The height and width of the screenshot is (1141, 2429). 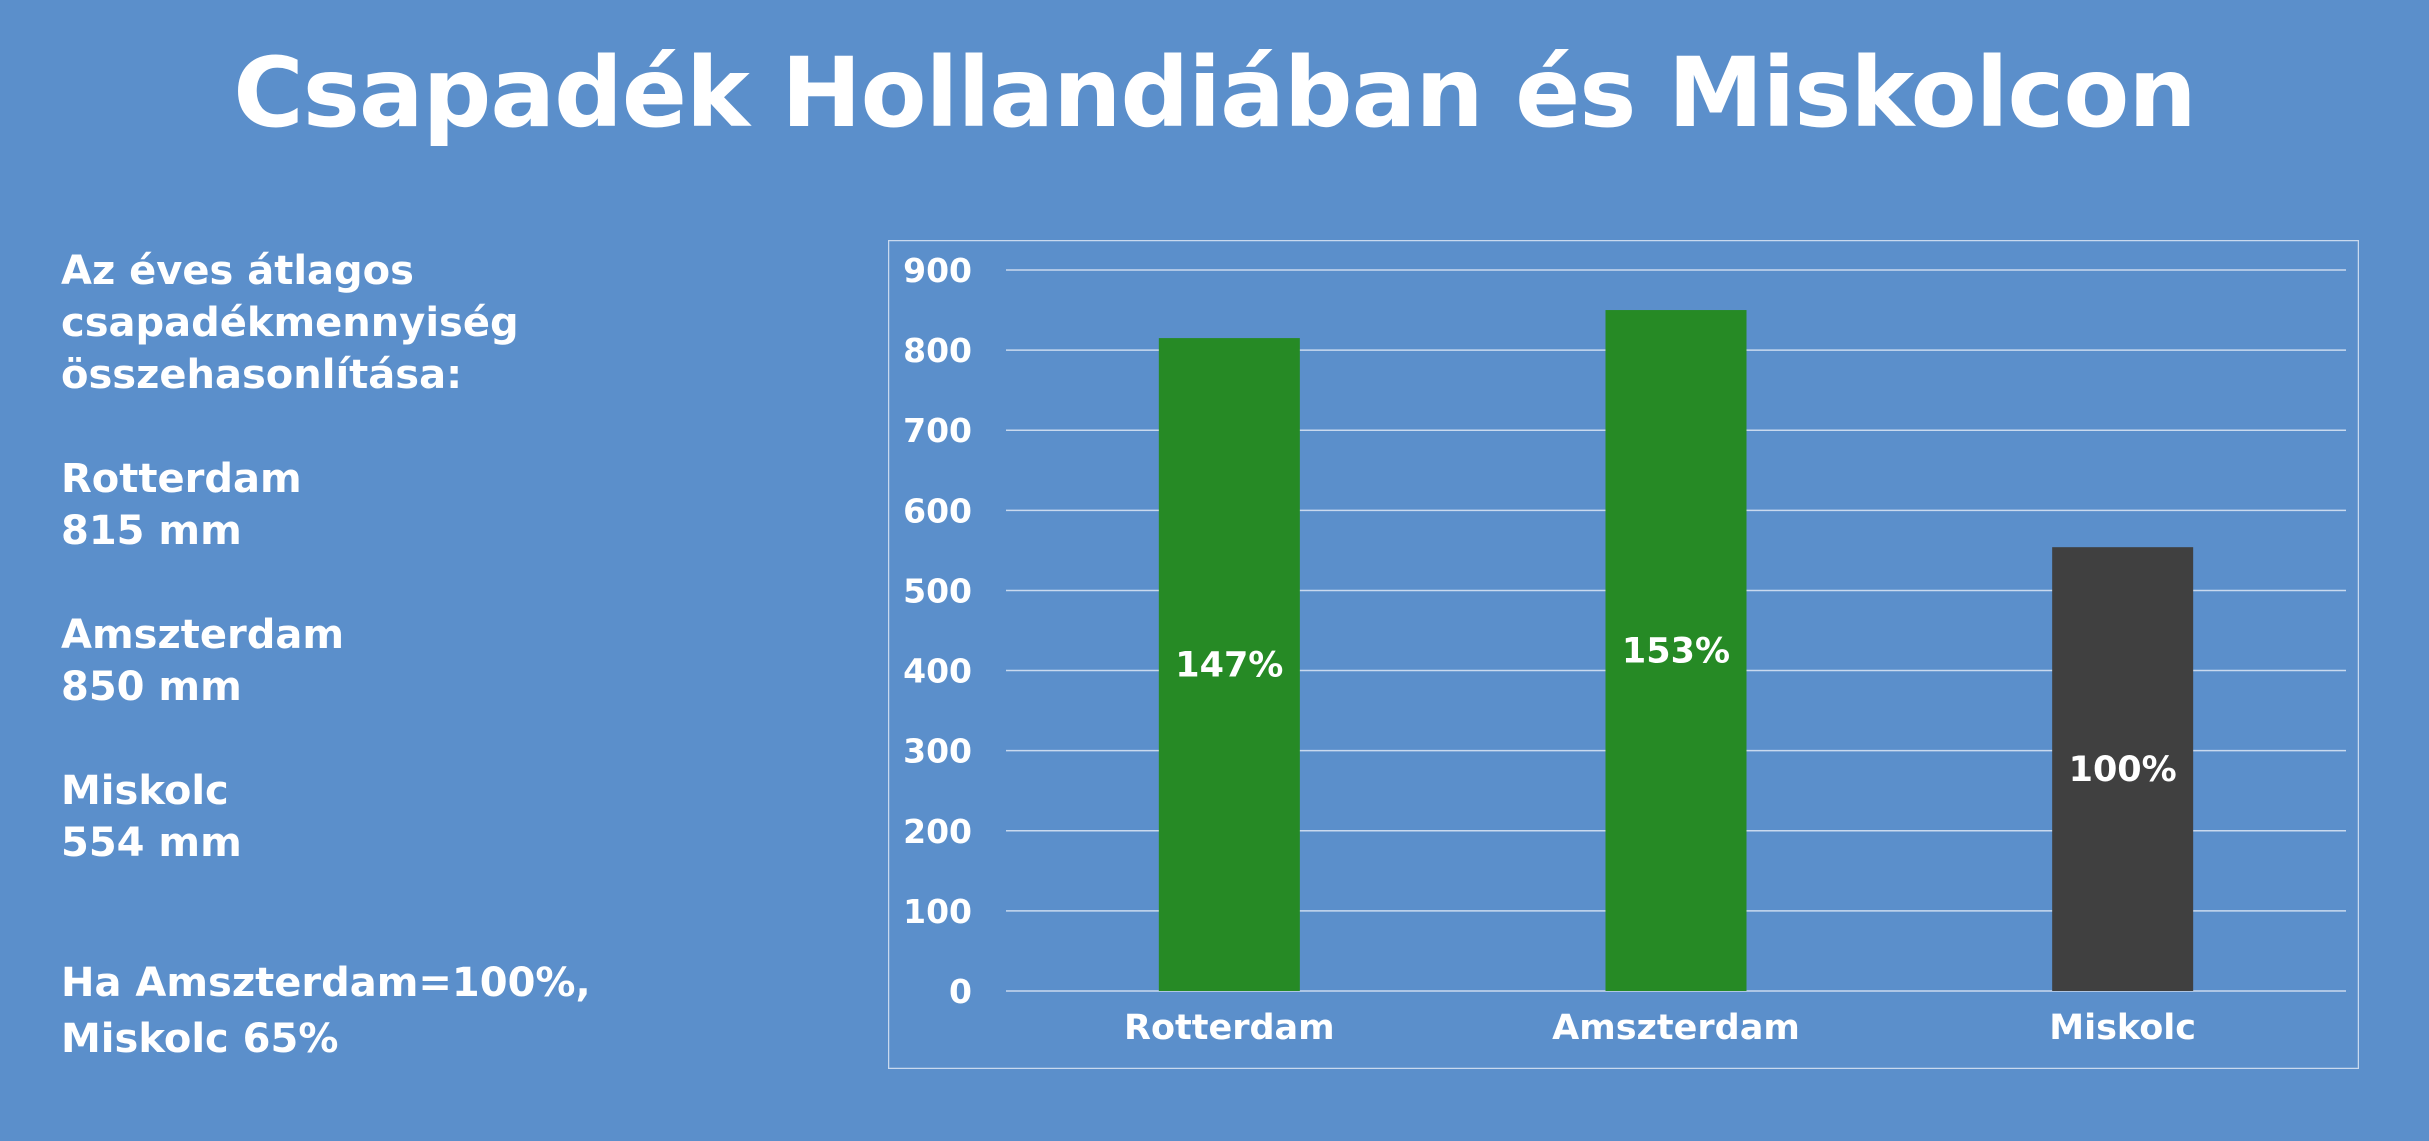 What do you see at coordinates (237, 271) in the screenshot?
I see `intro-line: Az éves átlagos` at bounding box center [237, 271].